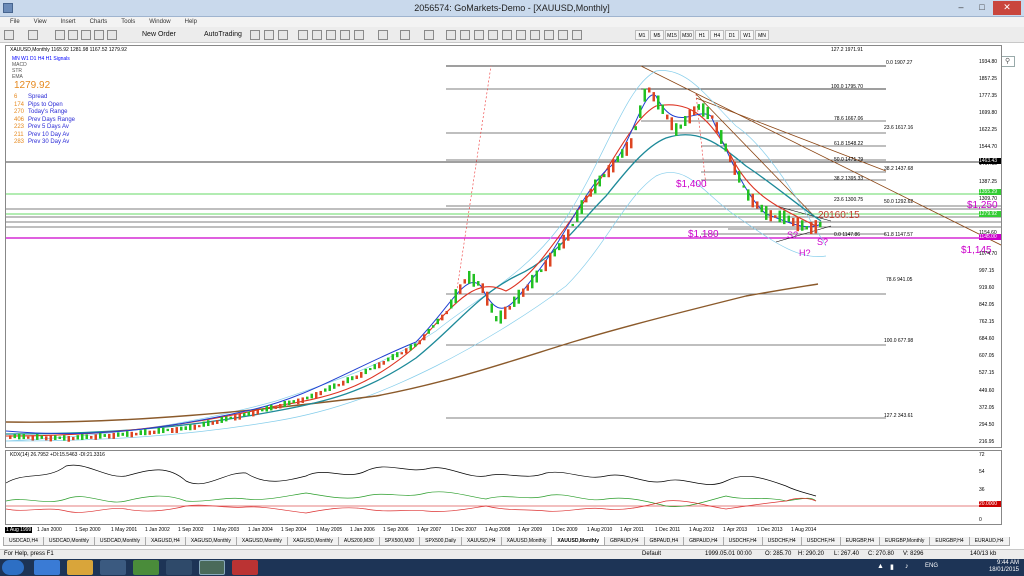  I want to click on zoom-out-icon, so click(317, 35).